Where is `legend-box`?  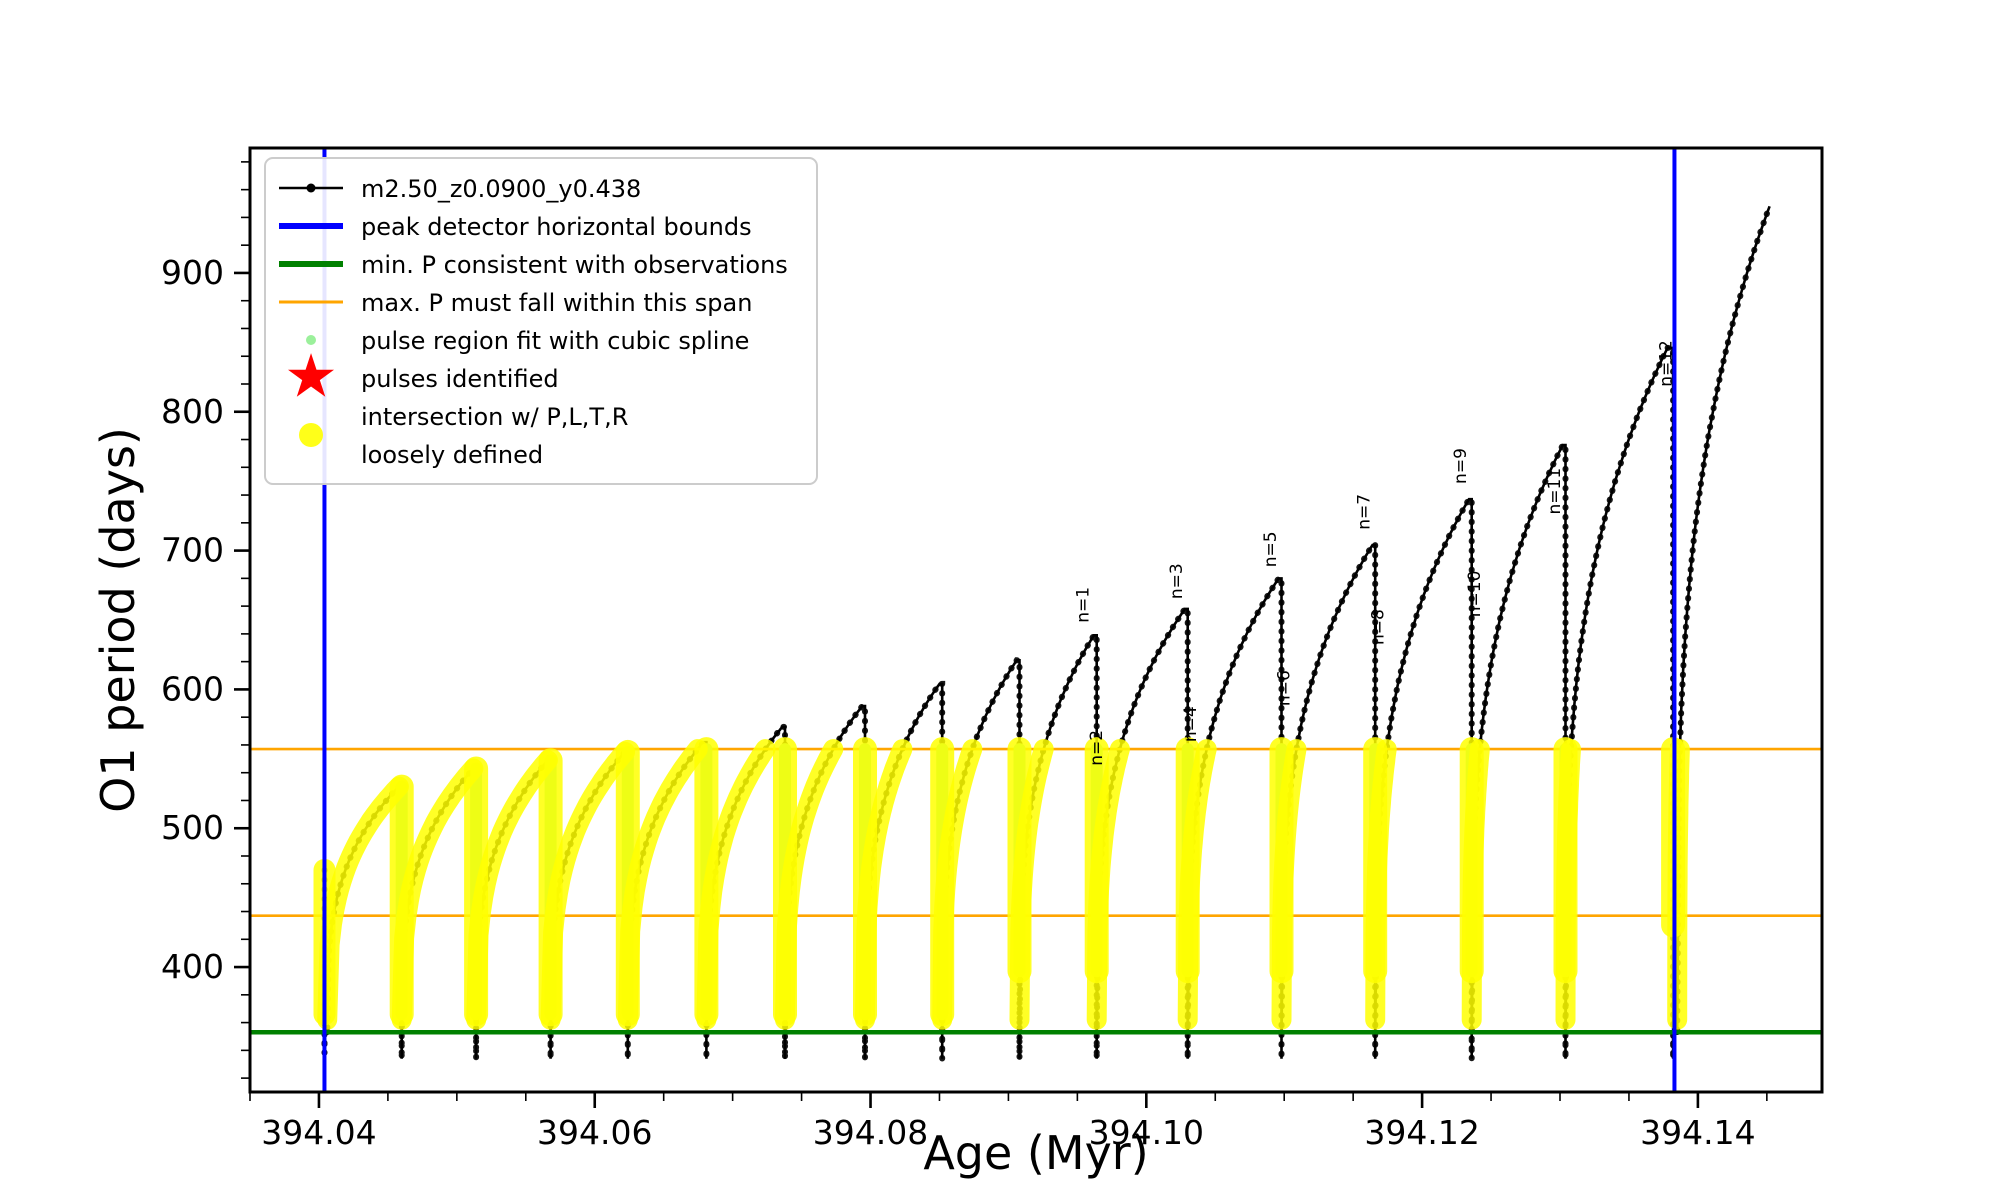 legend-box is located at coordinates (541, 321).